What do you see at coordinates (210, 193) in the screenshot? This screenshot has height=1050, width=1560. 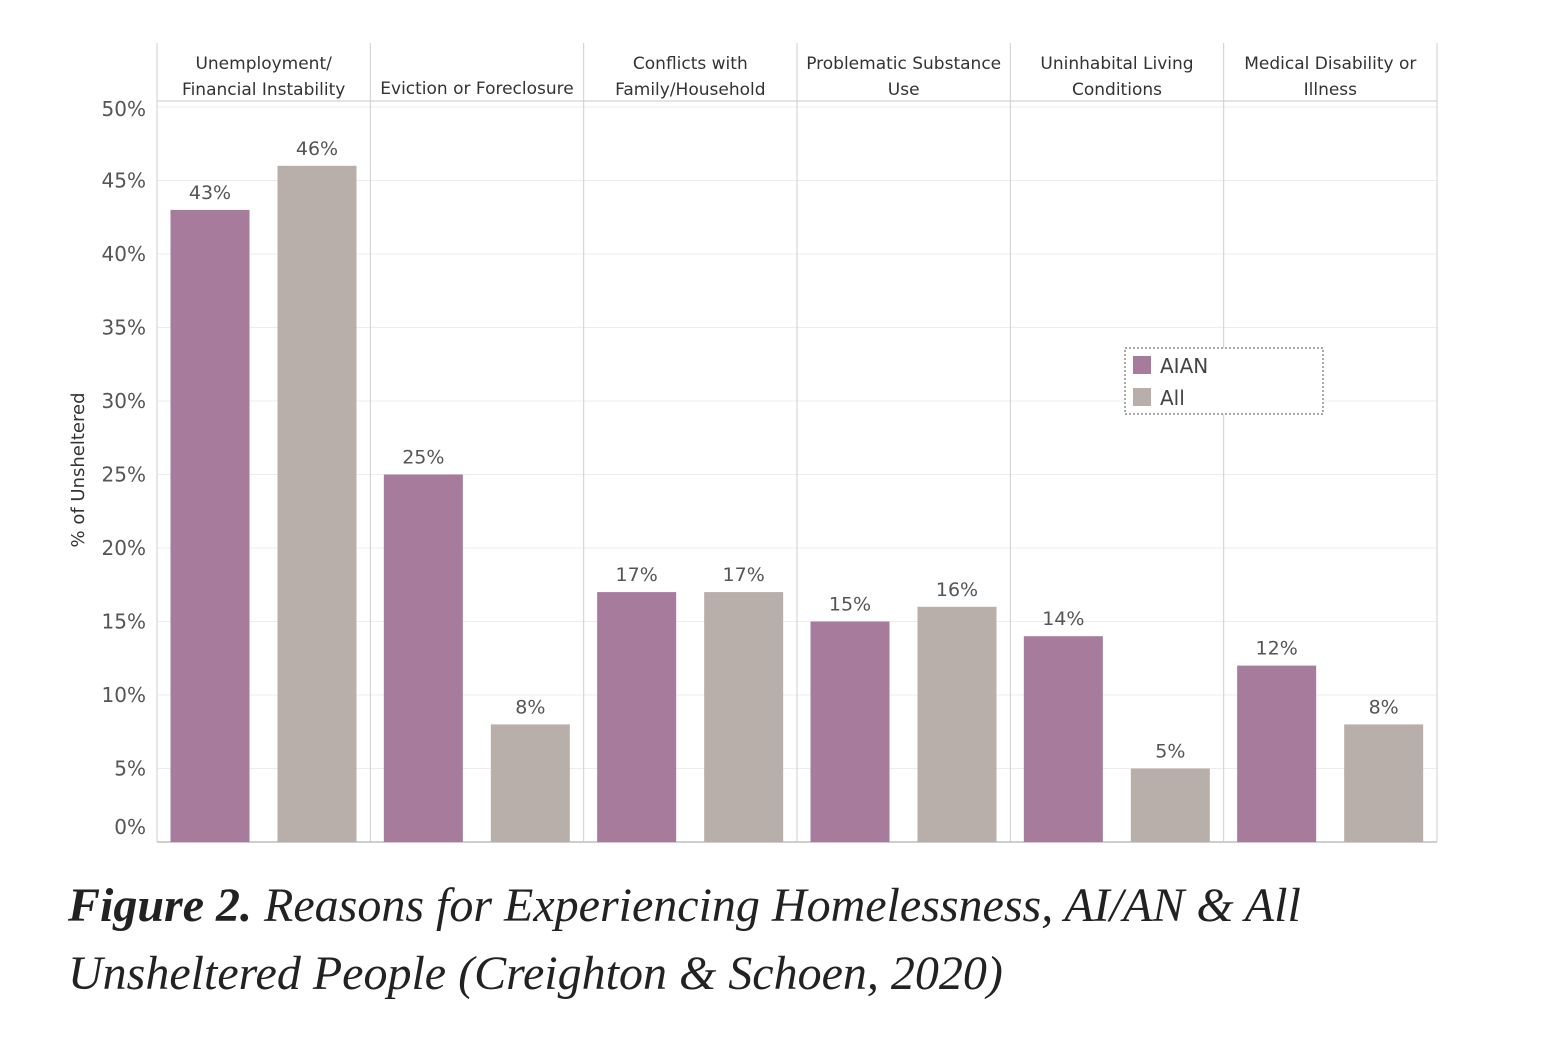 I see `data-label: 43%` at bounding box center [210, 193].